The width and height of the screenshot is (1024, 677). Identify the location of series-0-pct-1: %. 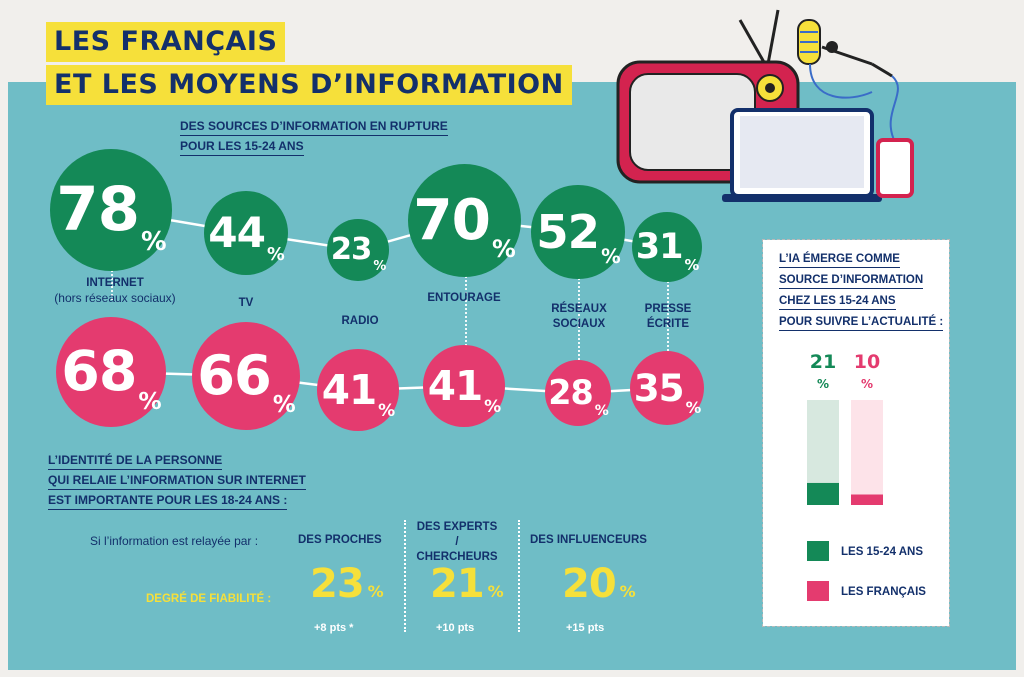
(275, 255).